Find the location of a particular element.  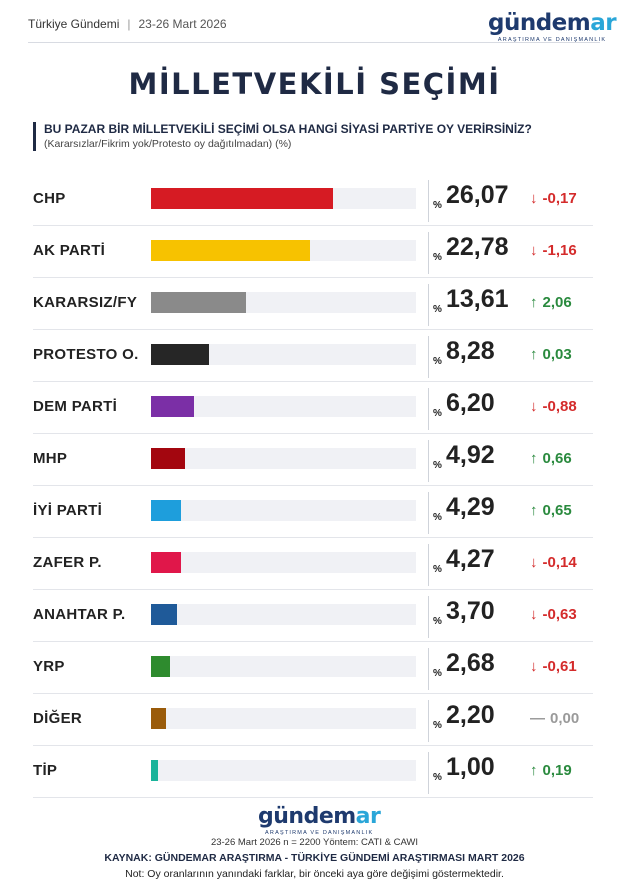

brand-logo-bottom: gündemar ARAŞTIRMA VE DANIŞMANLIK is located at coordinates (319, 820).